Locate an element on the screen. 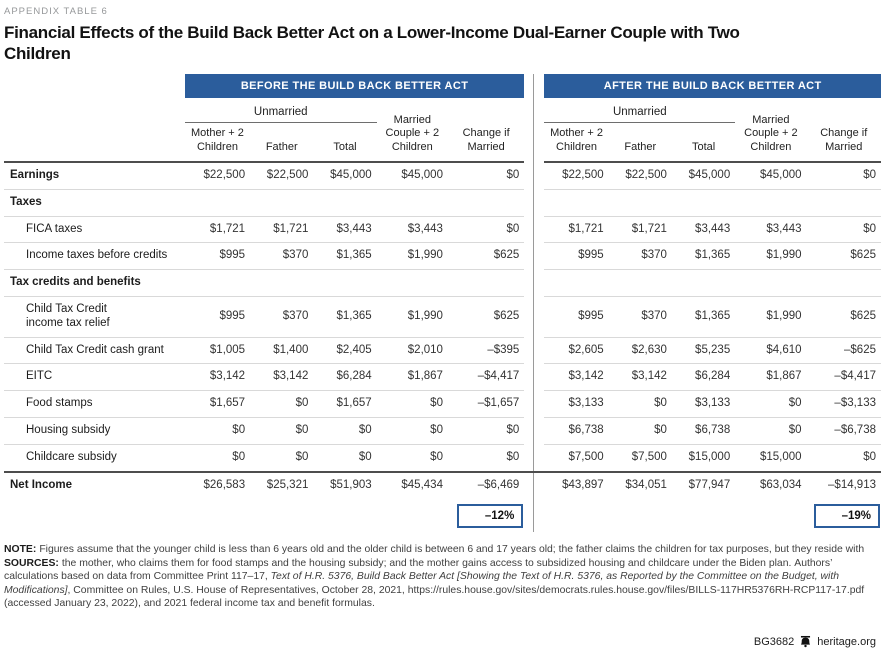 The image size is (884, 660). cell-value: $2,010 is located at coordinates (412, 351).